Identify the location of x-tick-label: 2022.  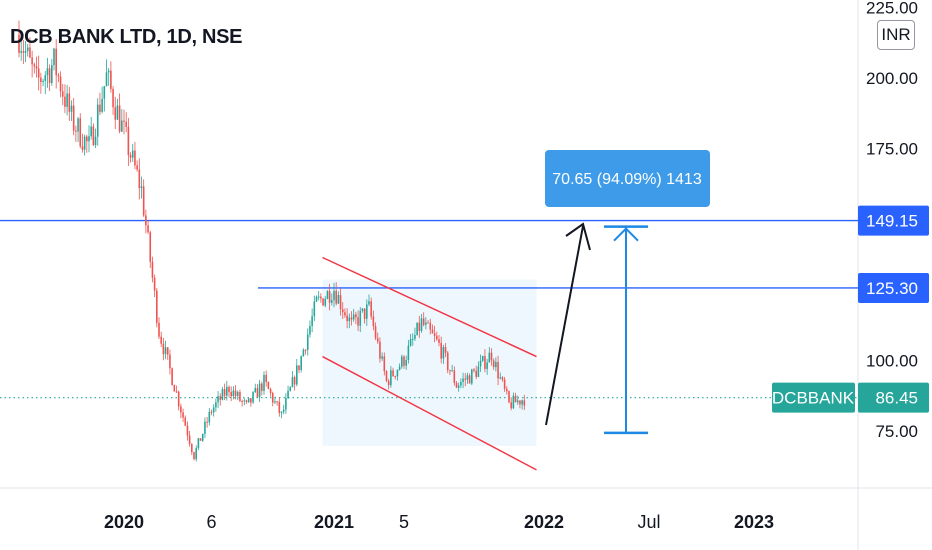
(544, 522).